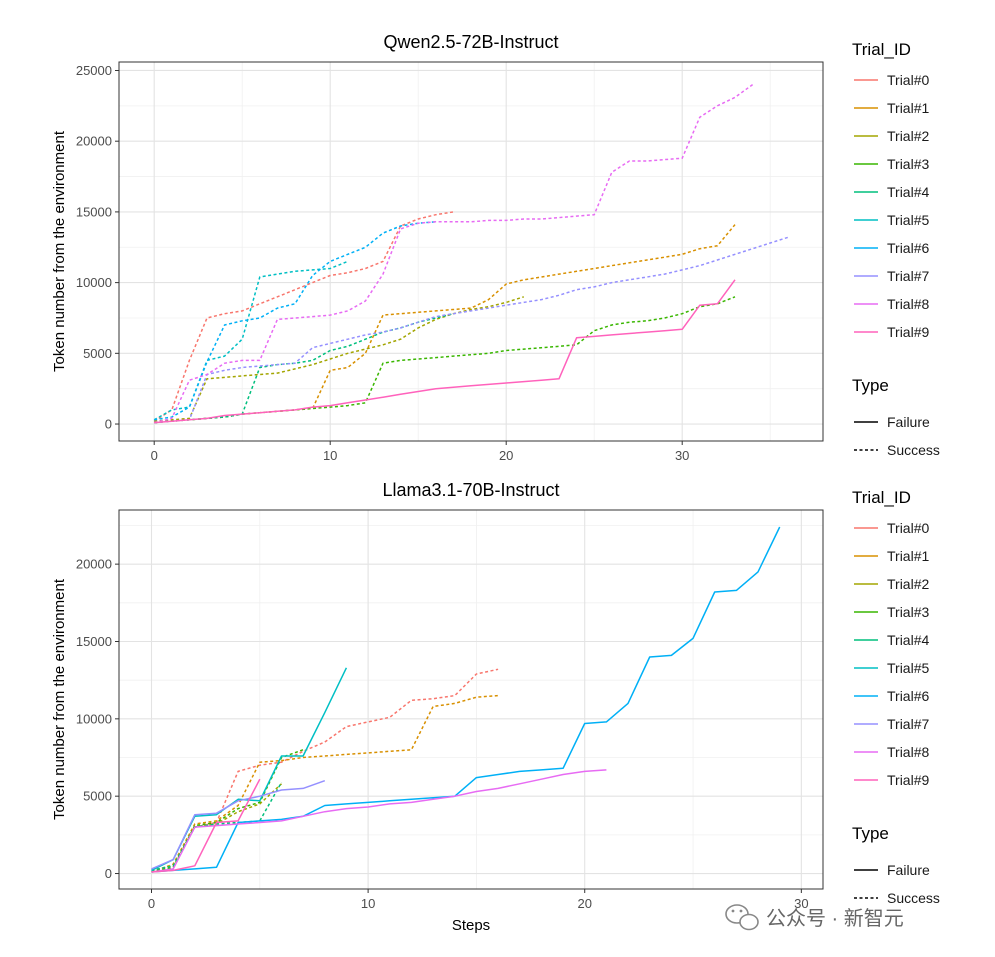 The image size is (995, 957). I want to click on wechat-icon, so click(742, 917).